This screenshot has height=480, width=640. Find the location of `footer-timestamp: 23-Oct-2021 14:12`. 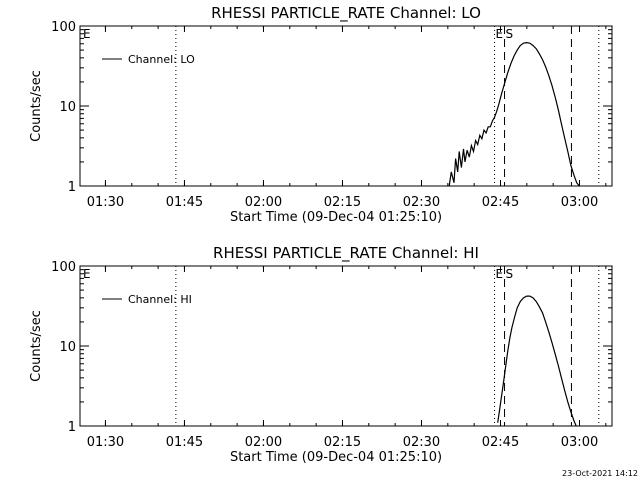

footer-timestamp: 23-Oct-2021 14:12 is located at coordinates (600, 473).